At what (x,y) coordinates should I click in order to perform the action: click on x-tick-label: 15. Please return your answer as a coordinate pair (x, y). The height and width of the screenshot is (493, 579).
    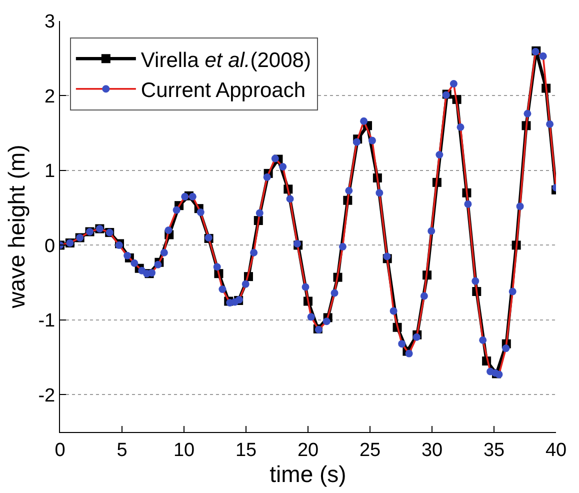
    Looking at the image, I should click on (246, 450).